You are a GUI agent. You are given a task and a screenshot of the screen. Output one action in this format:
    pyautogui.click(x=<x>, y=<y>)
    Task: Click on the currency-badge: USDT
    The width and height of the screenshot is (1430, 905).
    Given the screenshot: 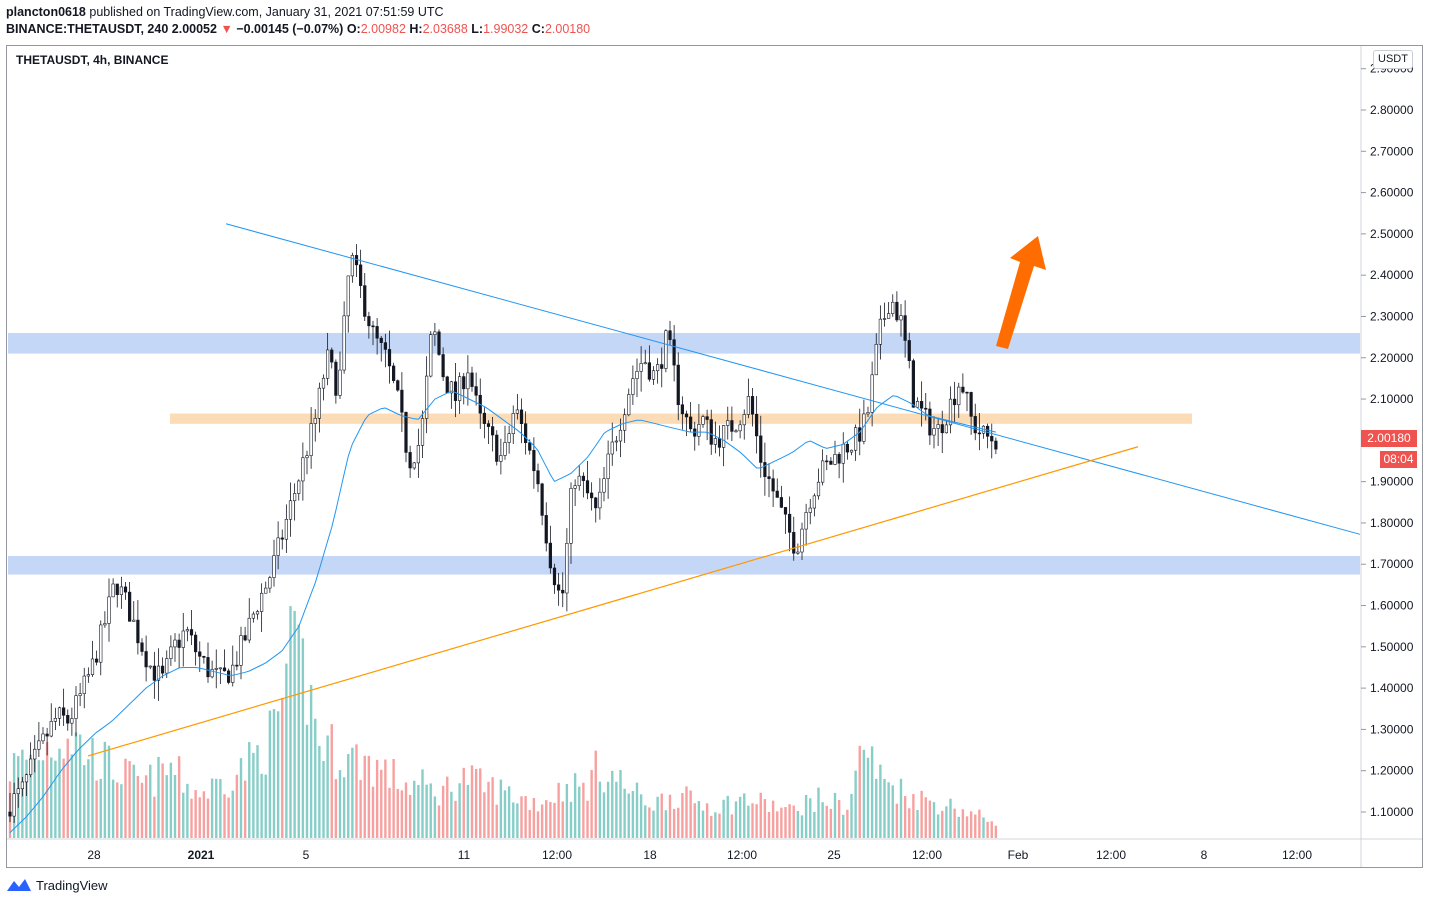 What is the action you would take?
    pyautogui.click(x=1393, y=59)
    